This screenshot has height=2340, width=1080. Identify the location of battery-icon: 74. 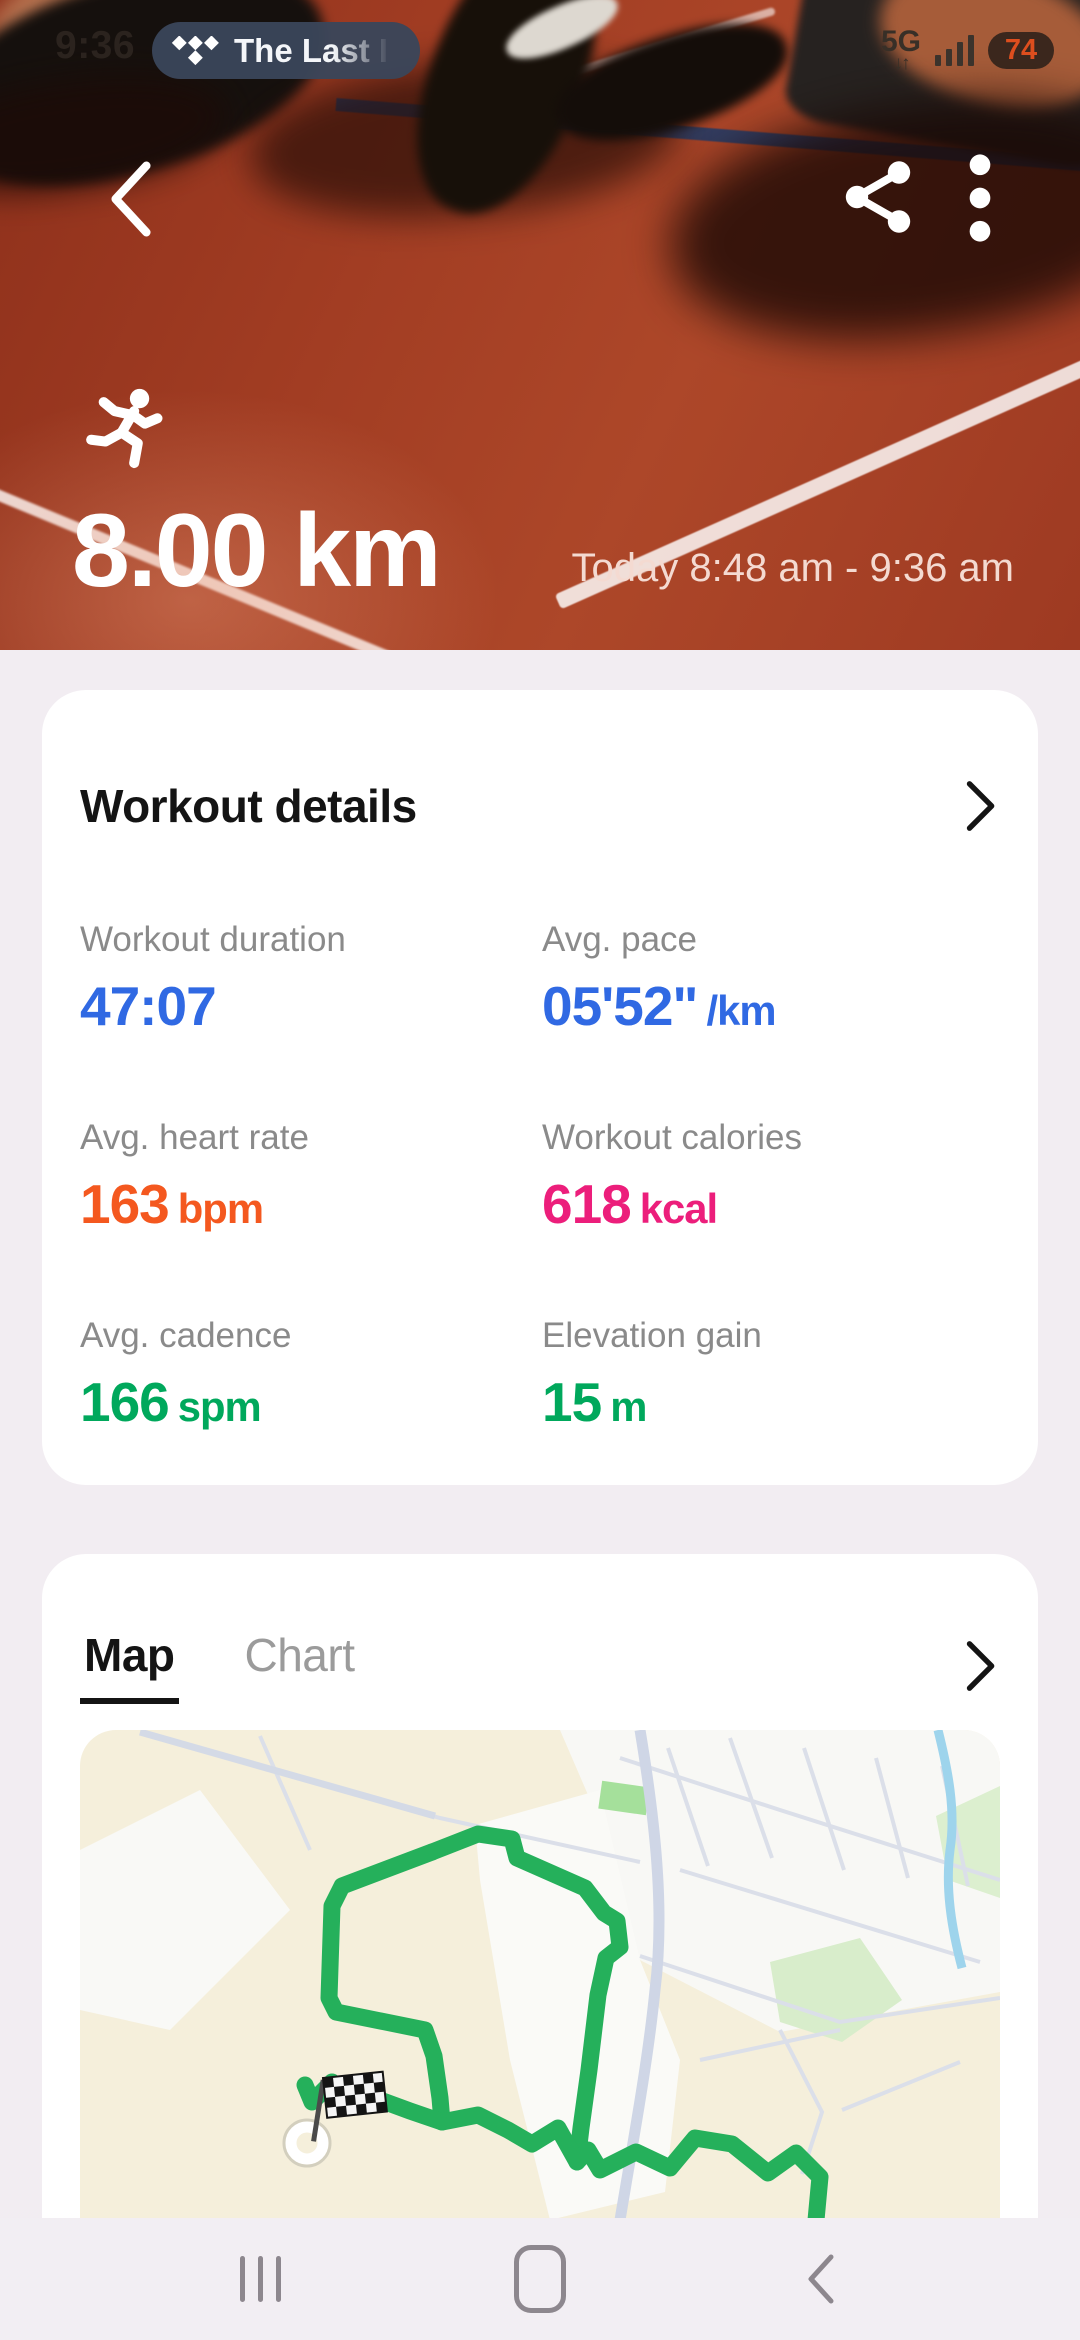
(1021, 50).